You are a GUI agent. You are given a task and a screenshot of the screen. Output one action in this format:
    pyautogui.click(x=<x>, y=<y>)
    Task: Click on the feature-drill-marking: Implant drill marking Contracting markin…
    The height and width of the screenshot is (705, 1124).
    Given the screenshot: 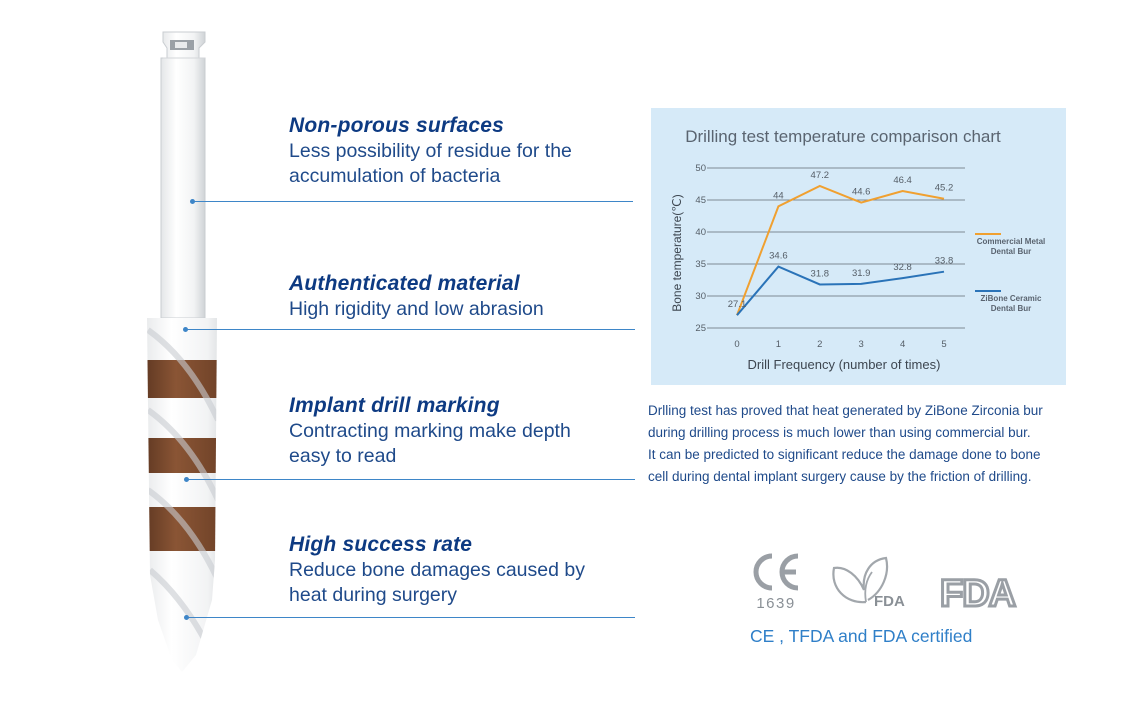 What is the action you would take?
    pyautogui.click(x=469, y=431)
    